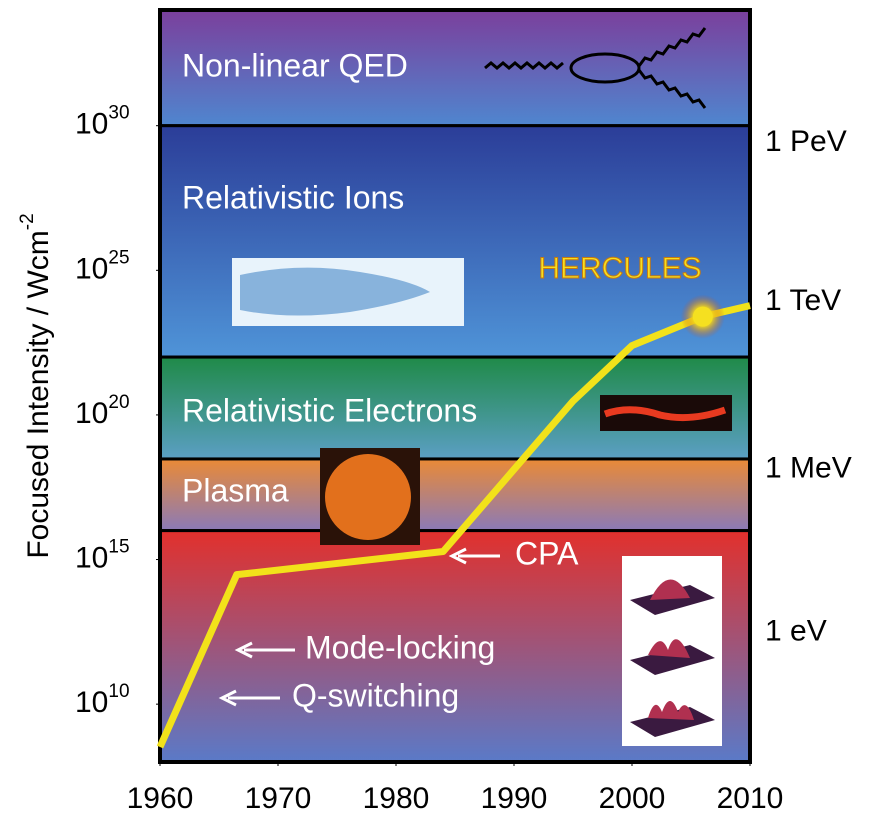  Describe the element at coordinates (295, 65) in the screenshot. I see `region-label: Non-linear QED` at that location.